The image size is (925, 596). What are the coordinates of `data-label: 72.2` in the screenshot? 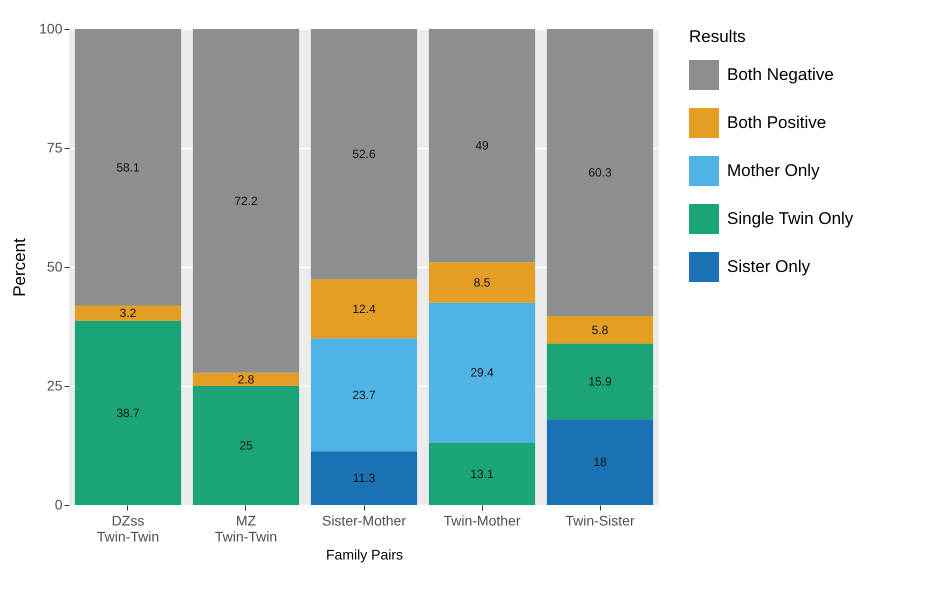 It's located at (246, 201).